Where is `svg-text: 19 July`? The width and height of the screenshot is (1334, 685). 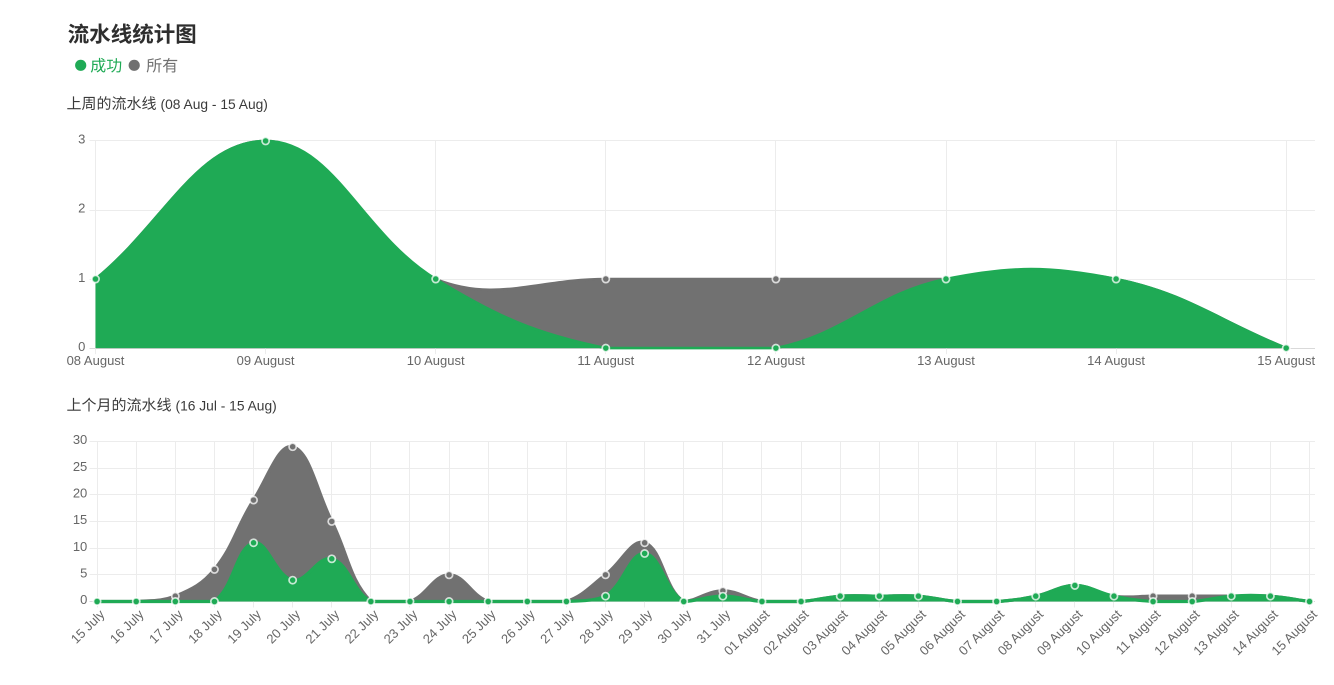 svg-text: 19 July is located at coordinates (244, 626).